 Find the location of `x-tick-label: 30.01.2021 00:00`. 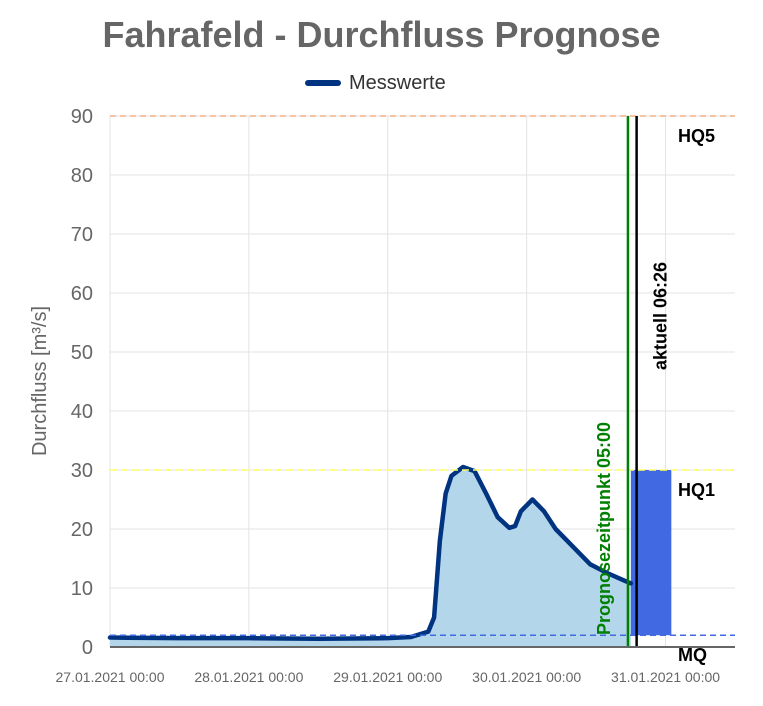

x-tick-label: 30.01.2021 00:00 is located at coordinates (526, 677).